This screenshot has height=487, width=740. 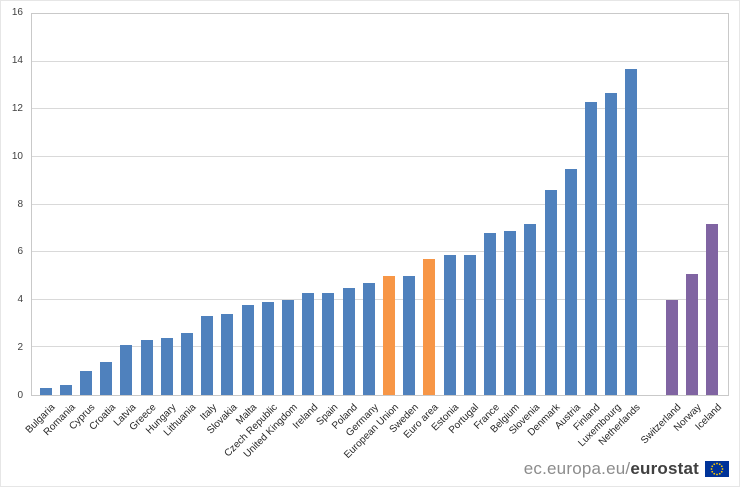 What do you see at coordinates (287, 347) in the screenshot?
I see `bar-united-kingdom` at bounding box center [287, 347].